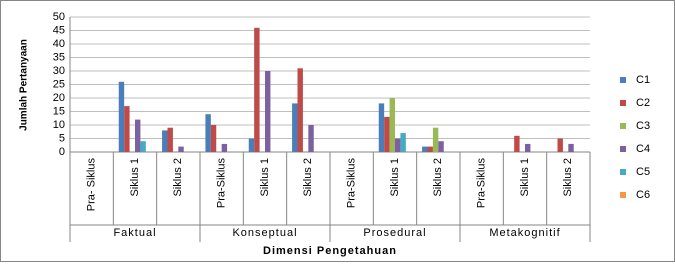 The image size is (675, 267). Describe the element at coordinates (643, 172) in the screenshot. I see `legend-label: C5` at that location.